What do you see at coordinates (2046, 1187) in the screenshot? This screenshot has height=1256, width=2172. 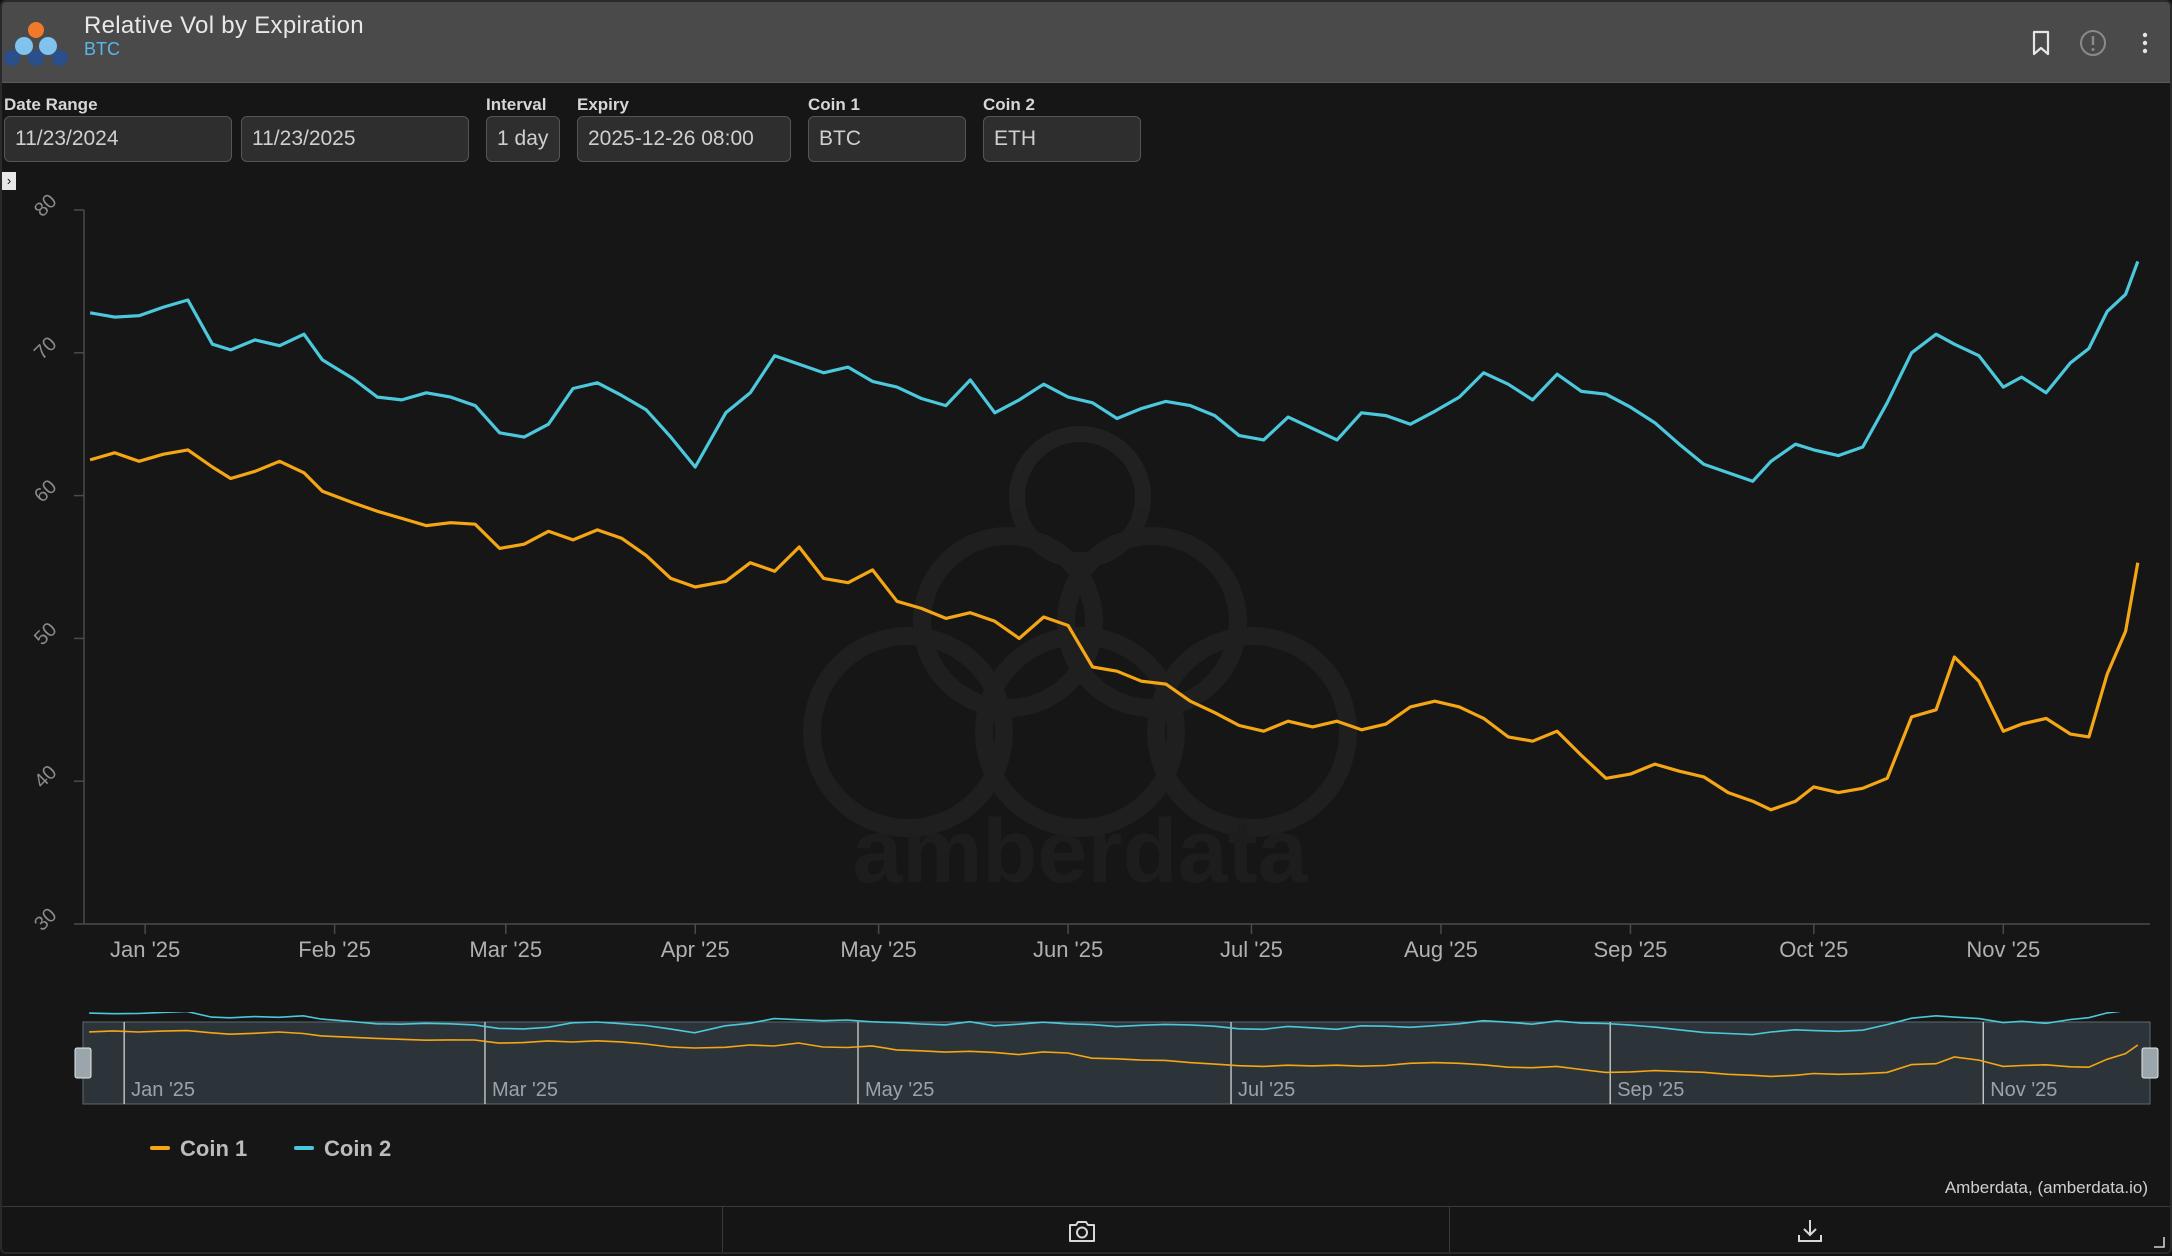 I see `credit-text: Amberdata, (amberdata.io)` at bounding box center [2046, 1187].